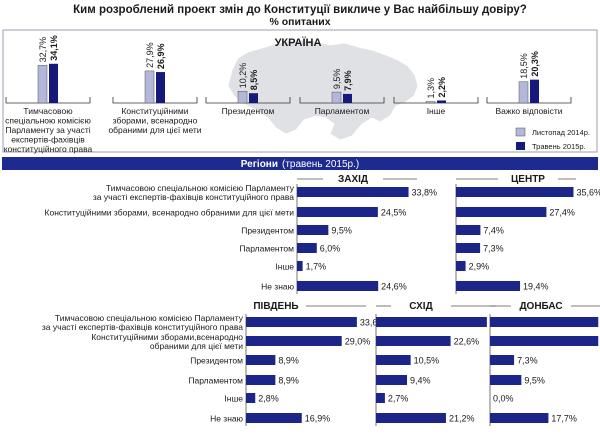 This screenshot has height=435, width=600. I want to click on region-bar-value: 17,7%, so click(564, 419).